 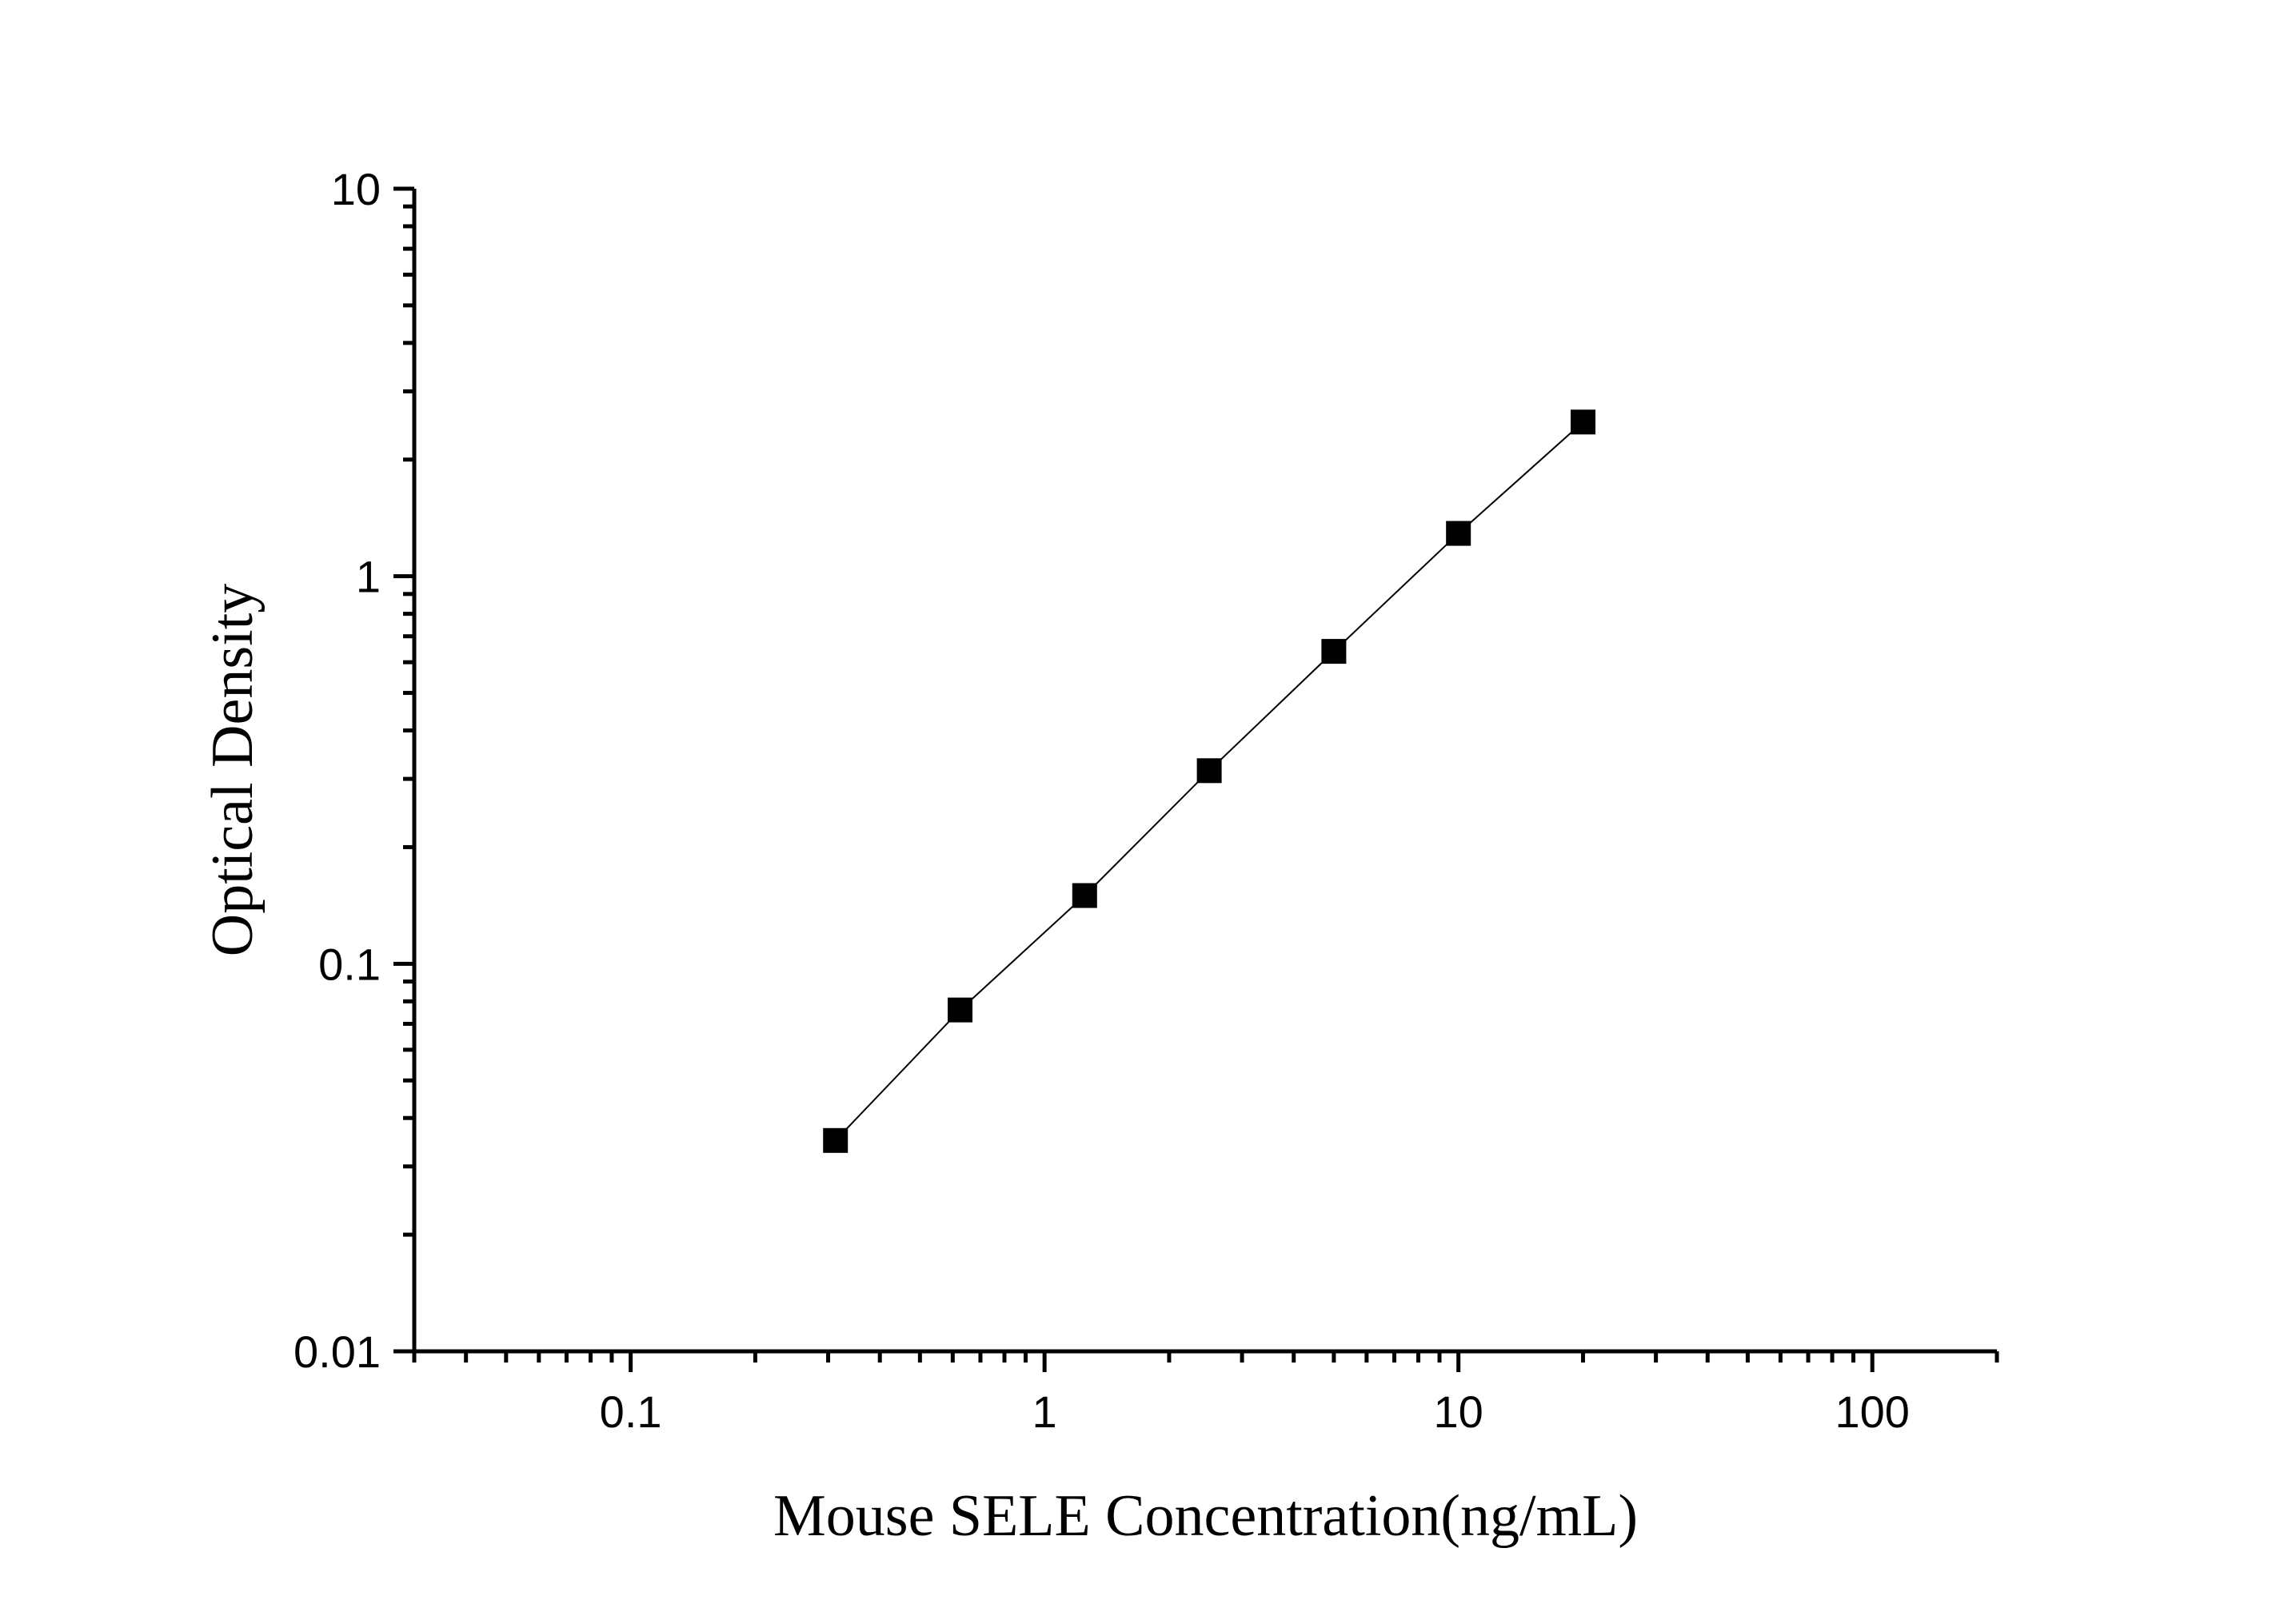 I want to click on y-axis-title: Optical Density, so click(x=233, y=770).